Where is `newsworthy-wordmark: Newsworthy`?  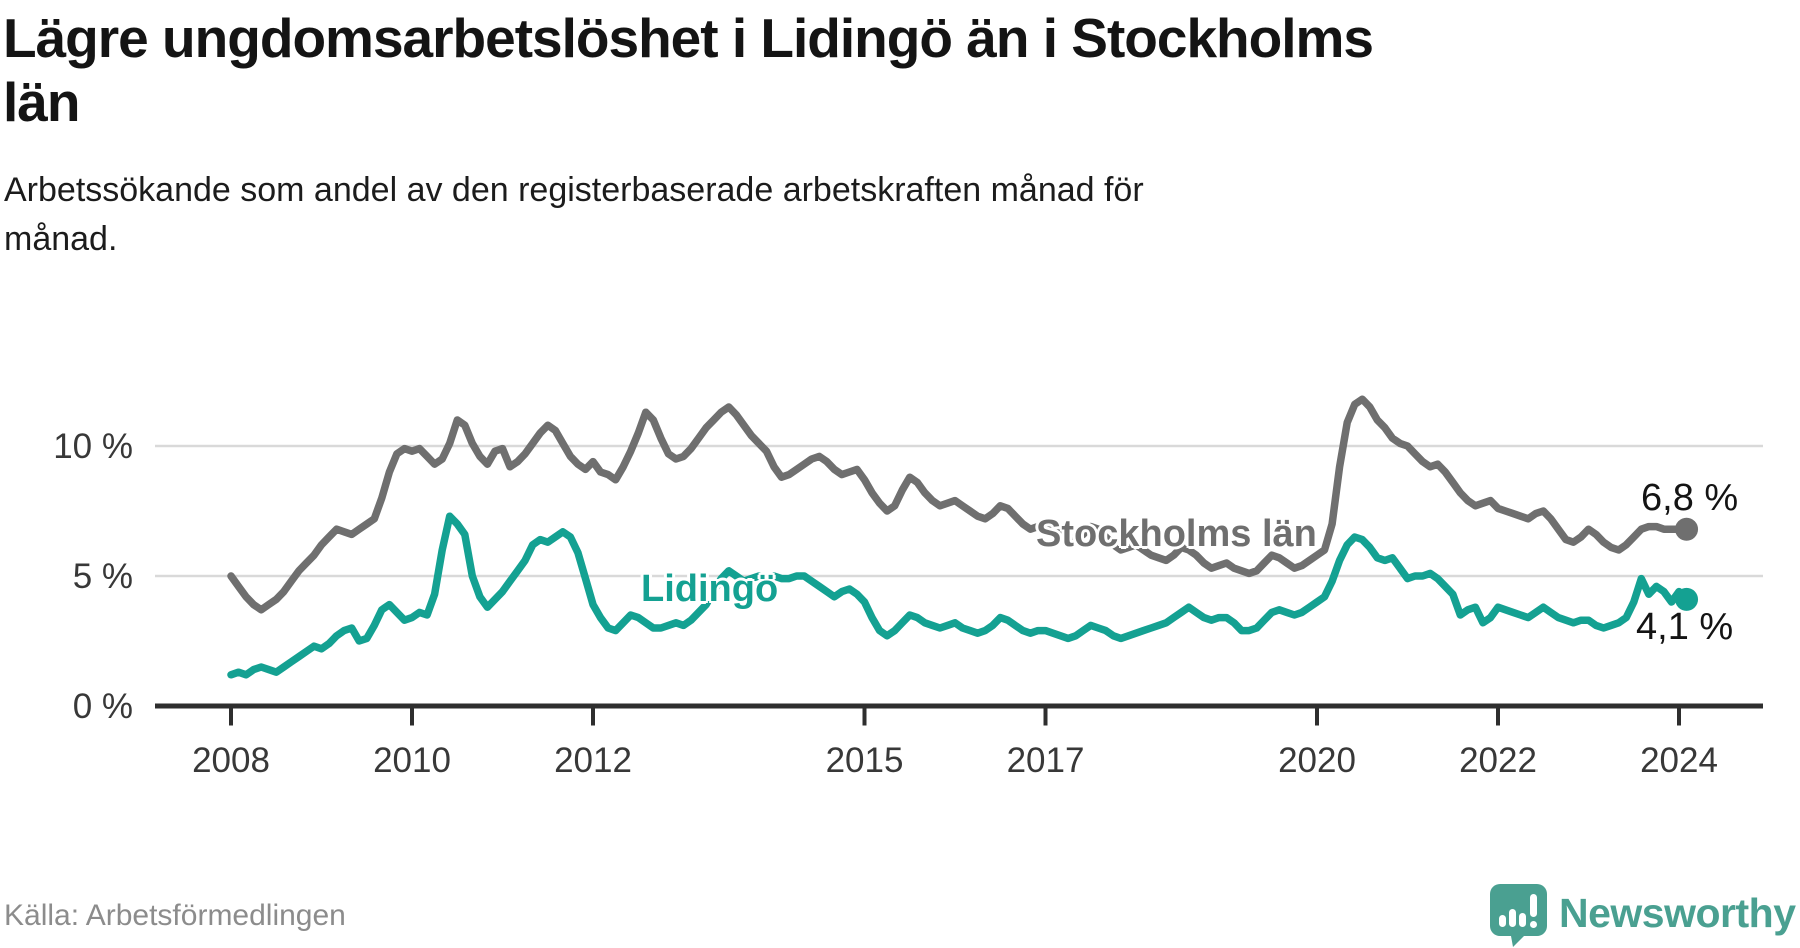
newsworthy-wordmark: Newsworthy is located at coordinates (1677, 913).